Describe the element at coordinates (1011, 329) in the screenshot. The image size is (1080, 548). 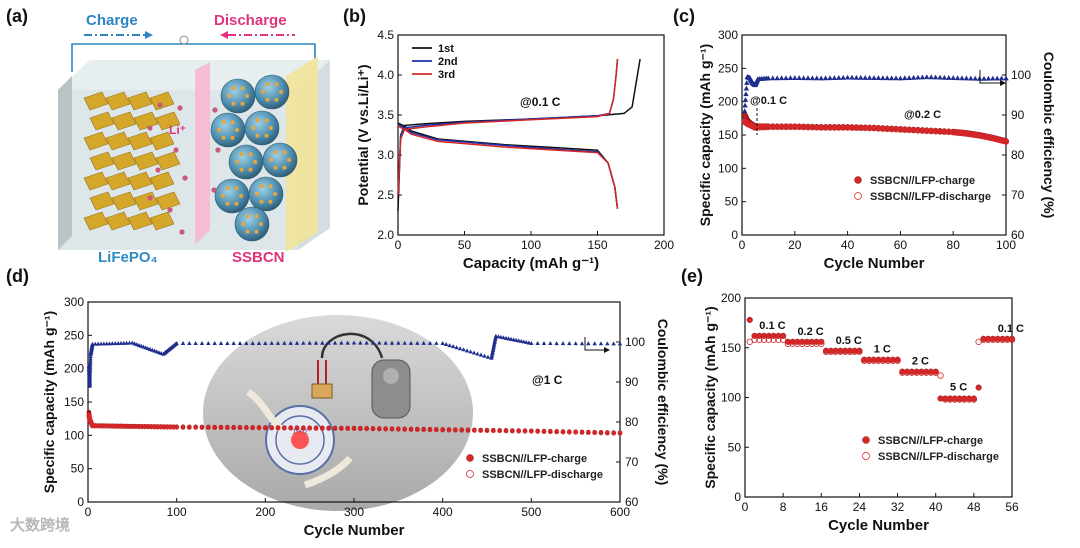
I see `rate-label: 0.1 C` at that location.